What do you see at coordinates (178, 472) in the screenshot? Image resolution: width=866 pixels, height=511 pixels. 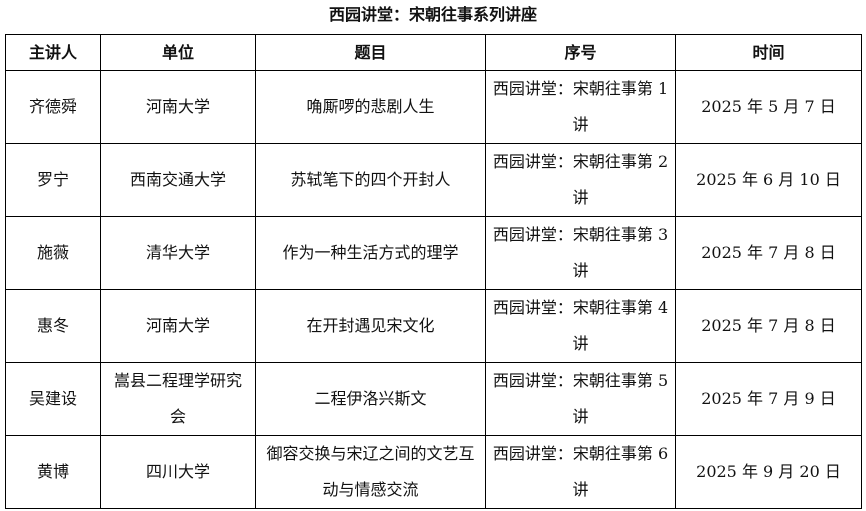 I see `cell-unit: 四川大学` at bounding box center [178, 472].